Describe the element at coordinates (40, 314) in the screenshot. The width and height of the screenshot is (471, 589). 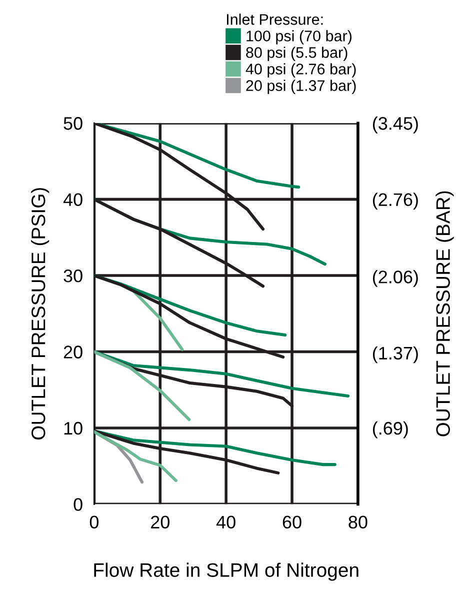
I see `y-axis-title: OUTLET PRESSURE (PSIG)` at that location.